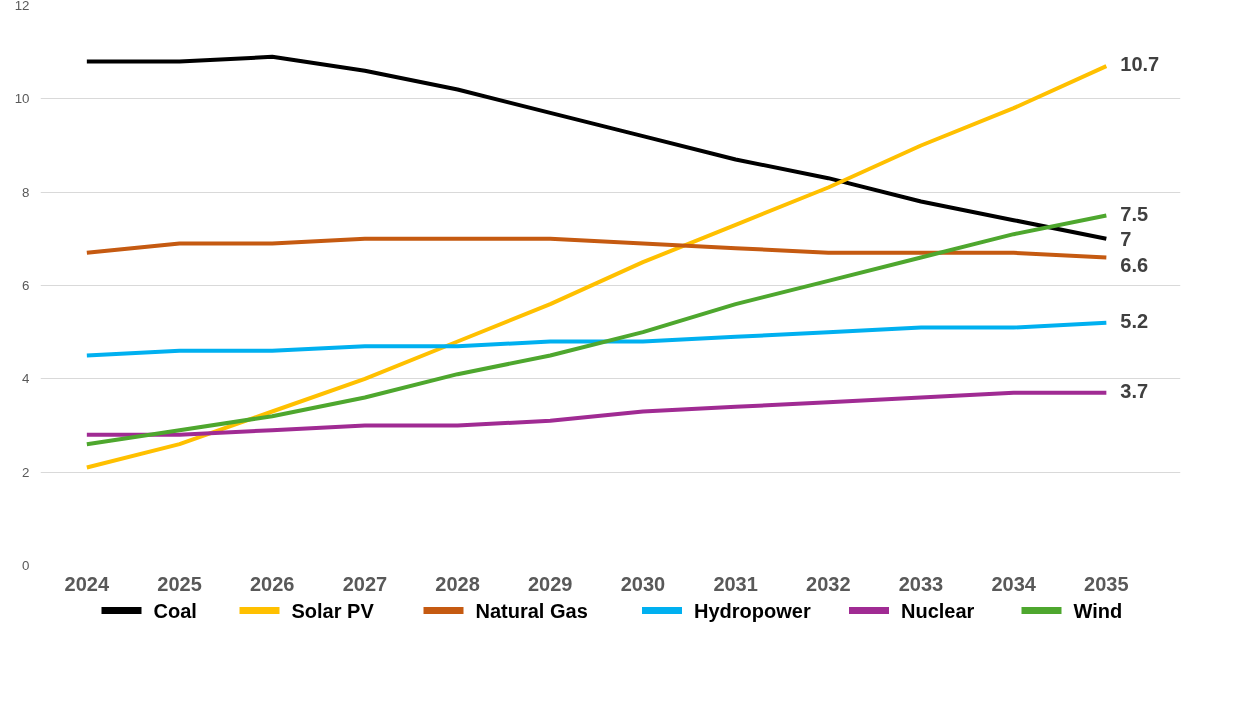  I want to click on legend-label: Coal, so click(175, 610).